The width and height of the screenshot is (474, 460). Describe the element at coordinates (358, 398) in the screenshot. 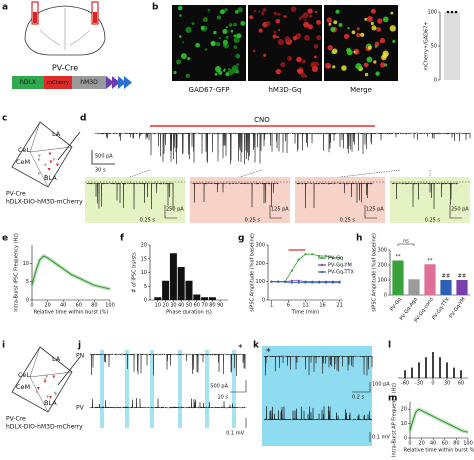

I see `scale-label: 0.2 s` at that location.